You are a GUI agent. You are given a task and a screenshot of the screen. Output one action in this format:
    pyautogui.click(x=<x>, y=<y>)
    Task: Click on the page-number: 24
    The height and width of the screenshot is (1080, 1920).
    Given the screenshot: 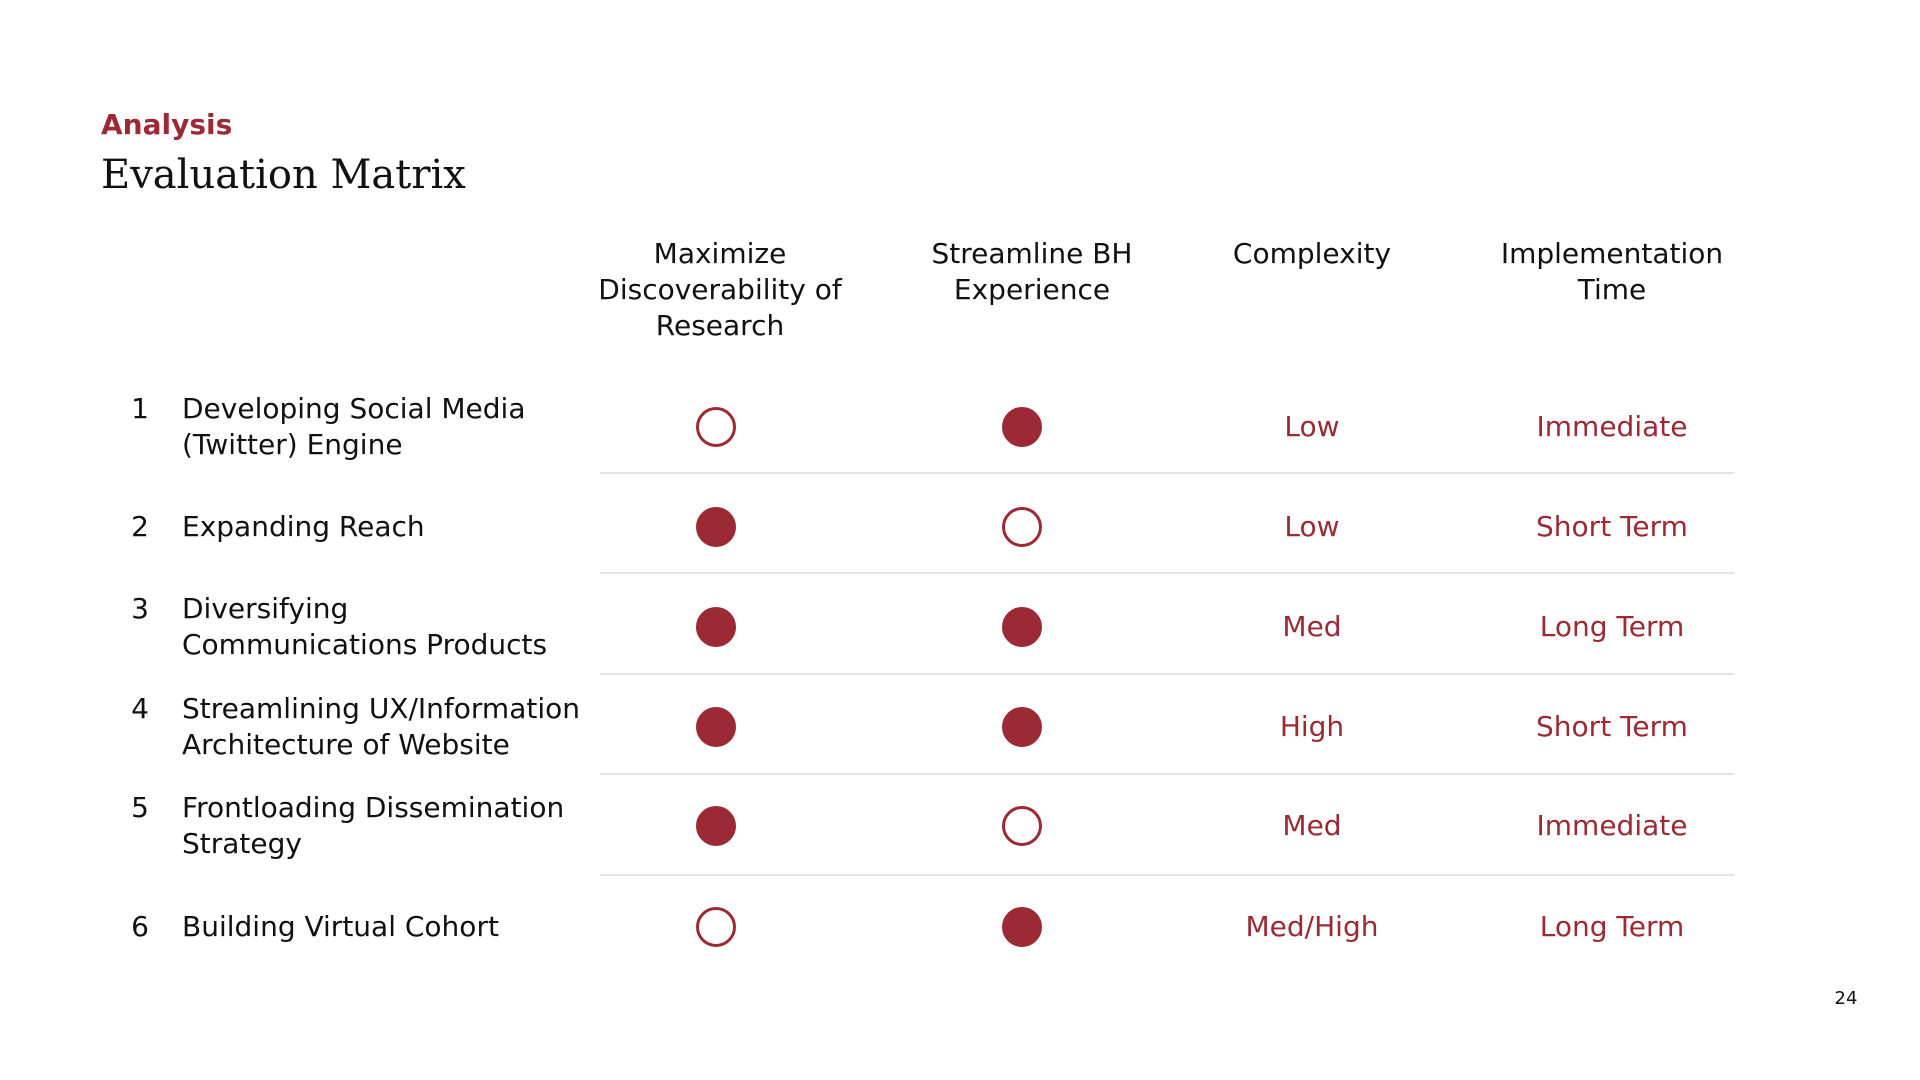 What is the action you would take?
    pyautogui.click(x=1846, y=998)
    